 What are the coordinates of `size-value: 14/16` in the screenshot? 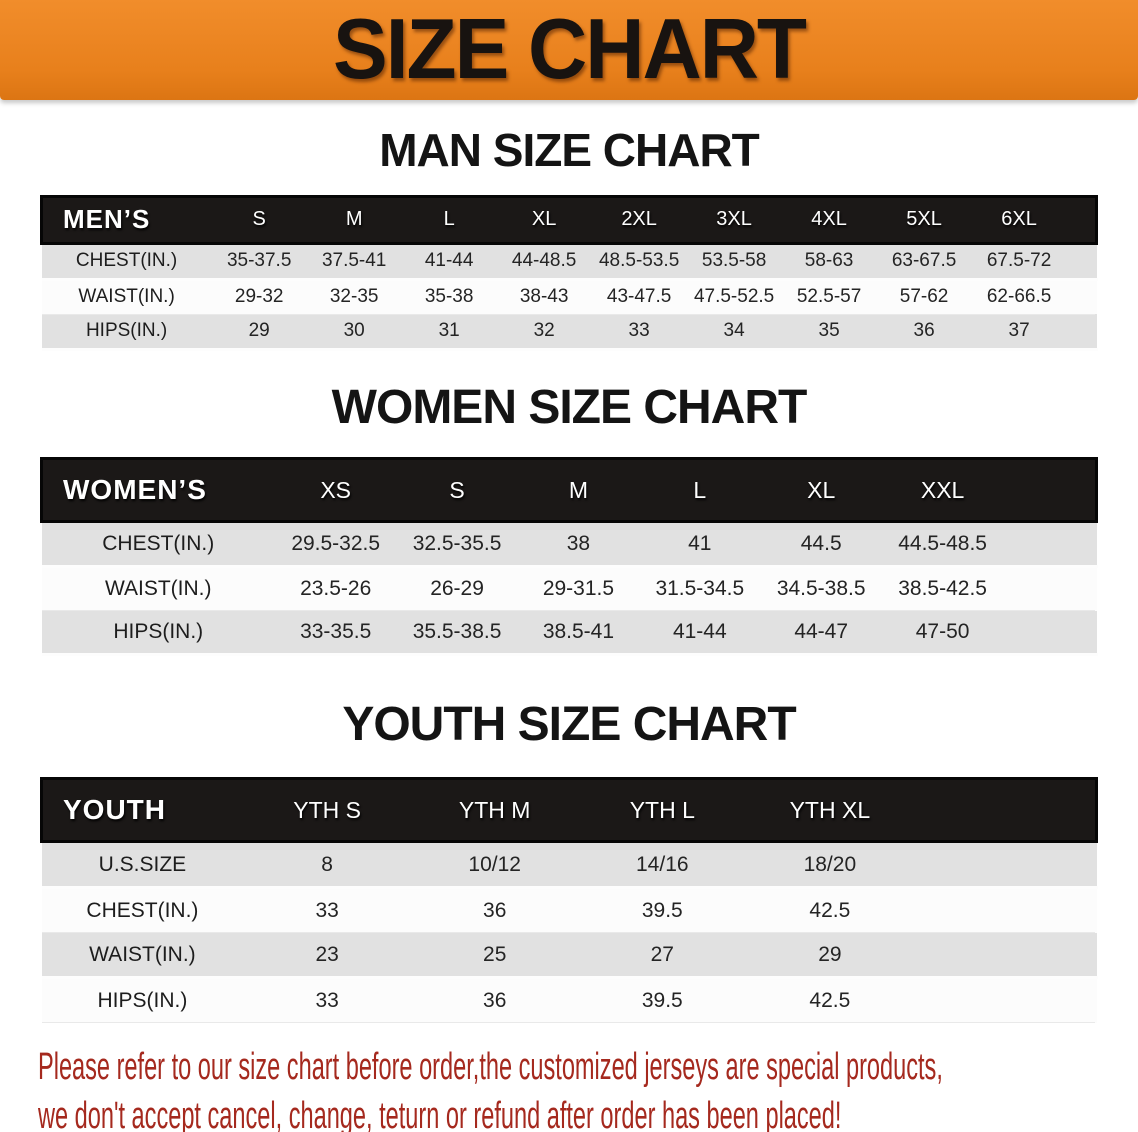 It's located at (662, 865).